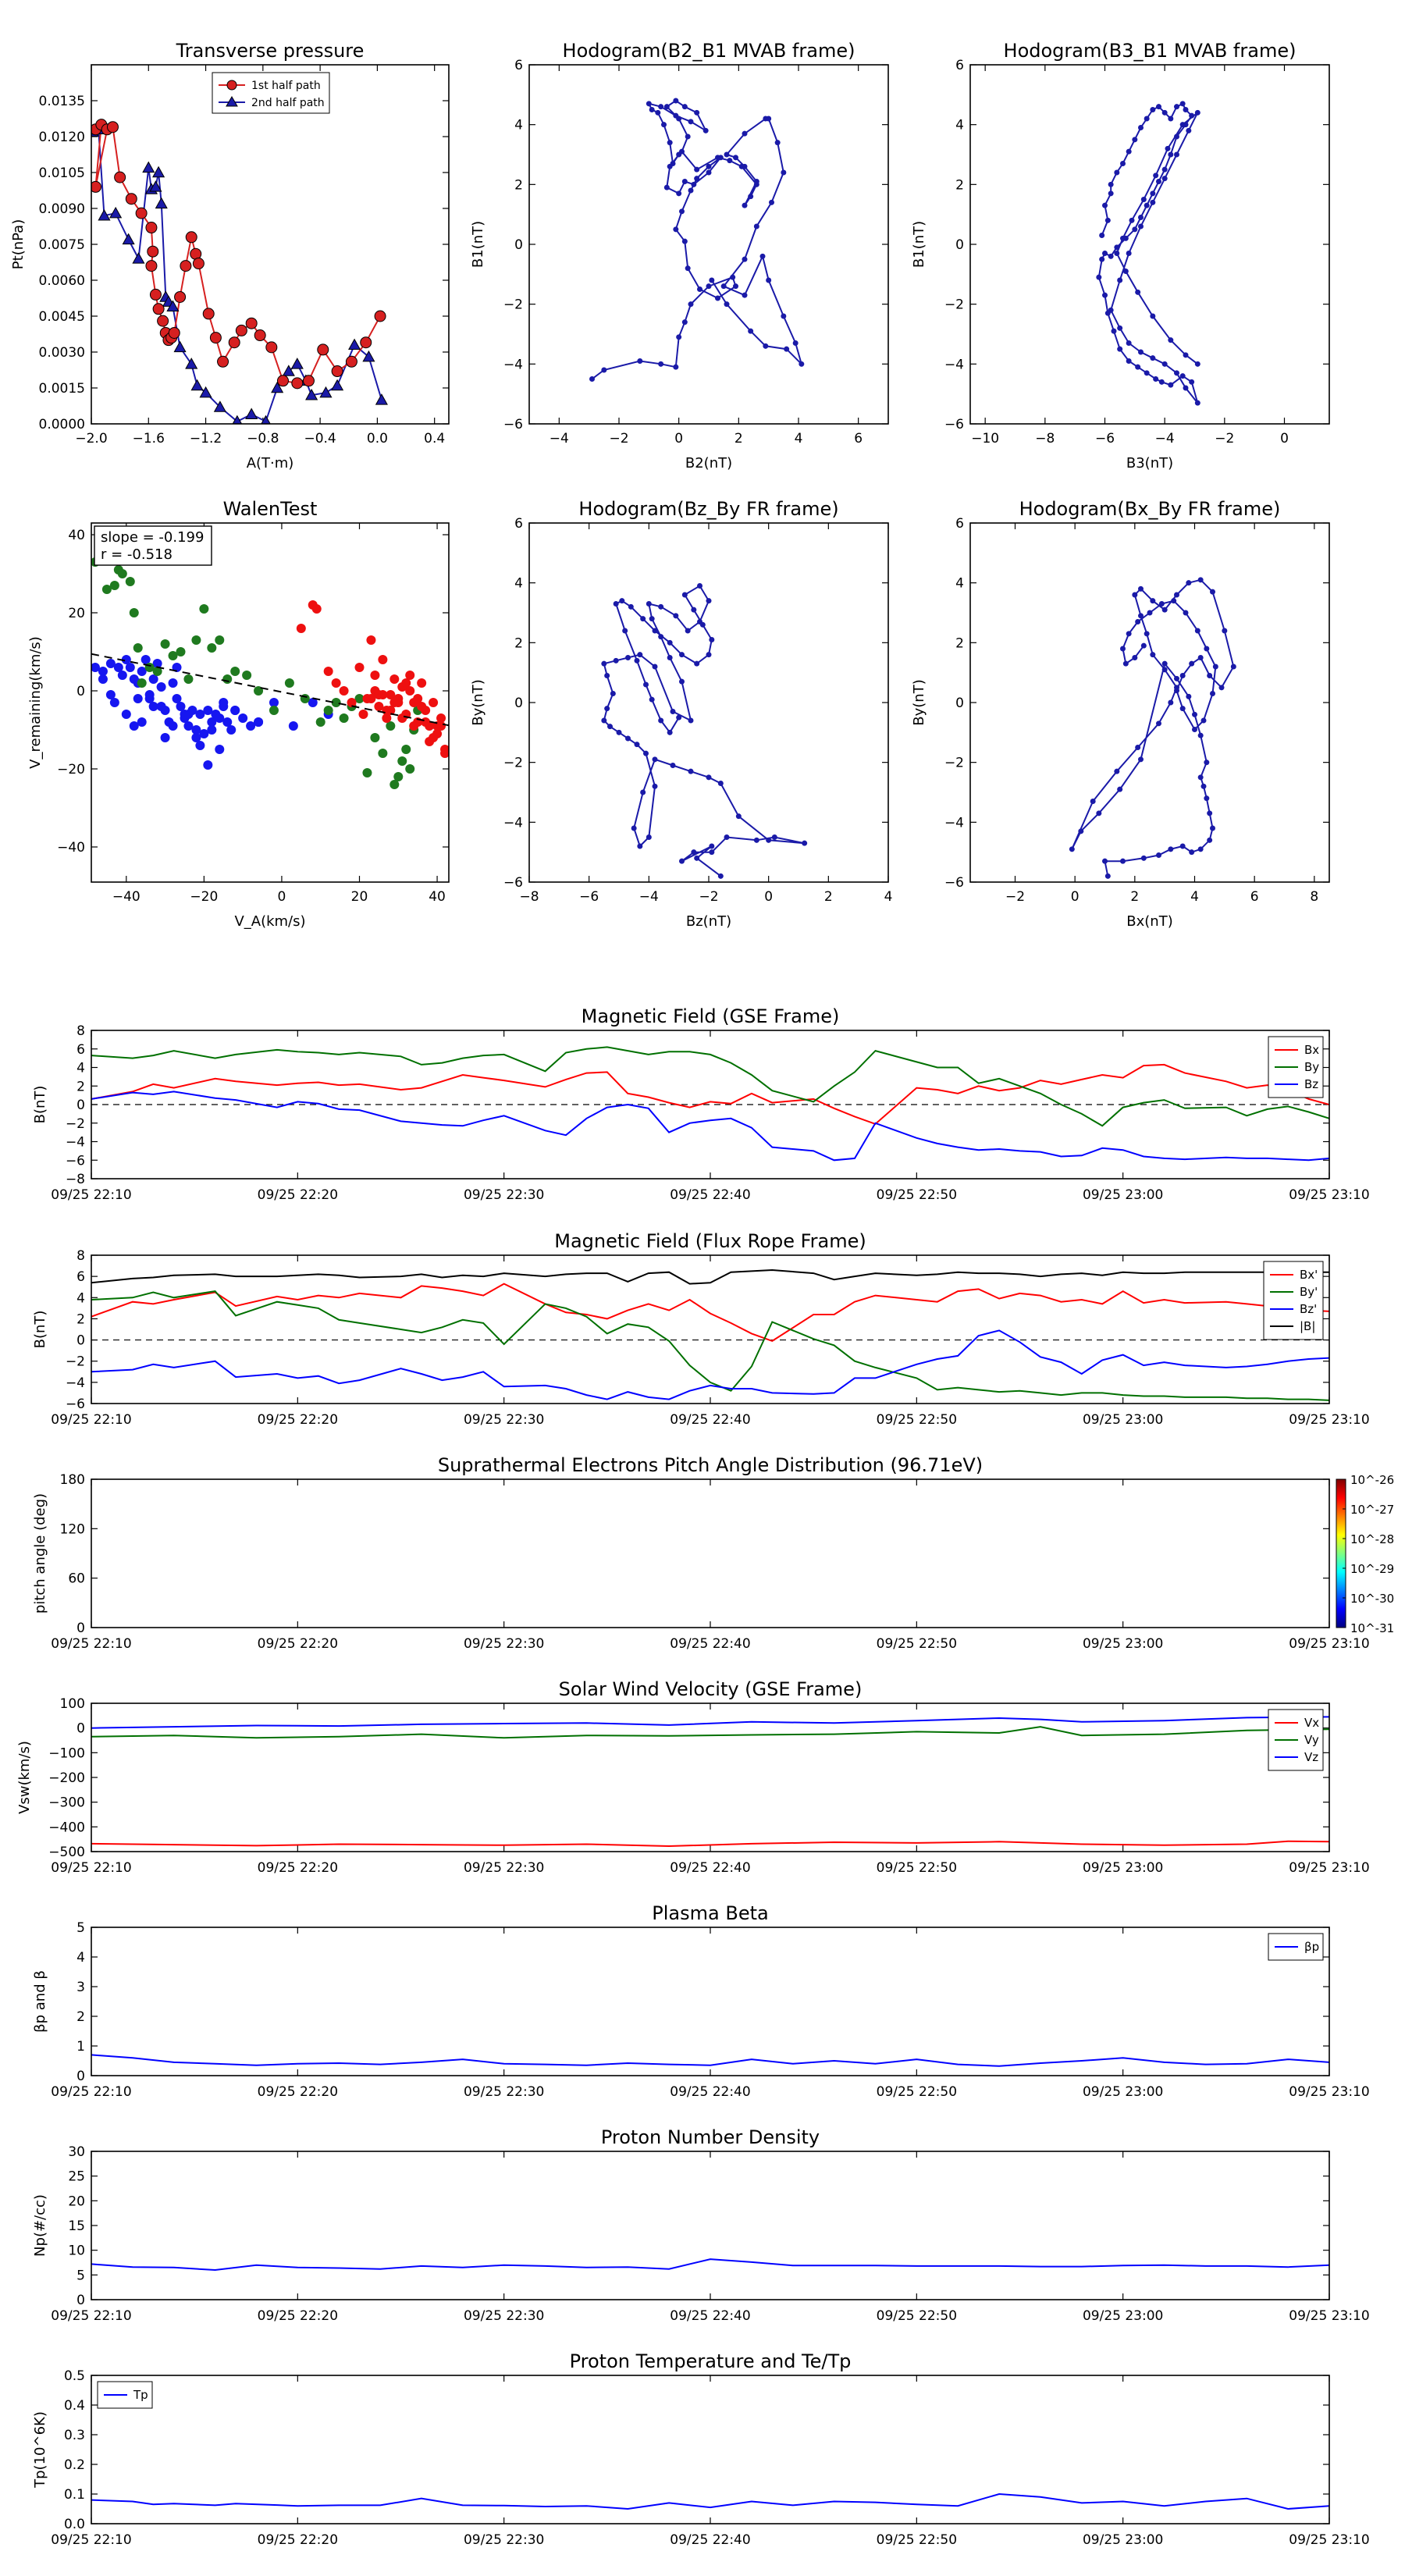  I want to click on x-tick-label: −1.2, so click(206, 439).